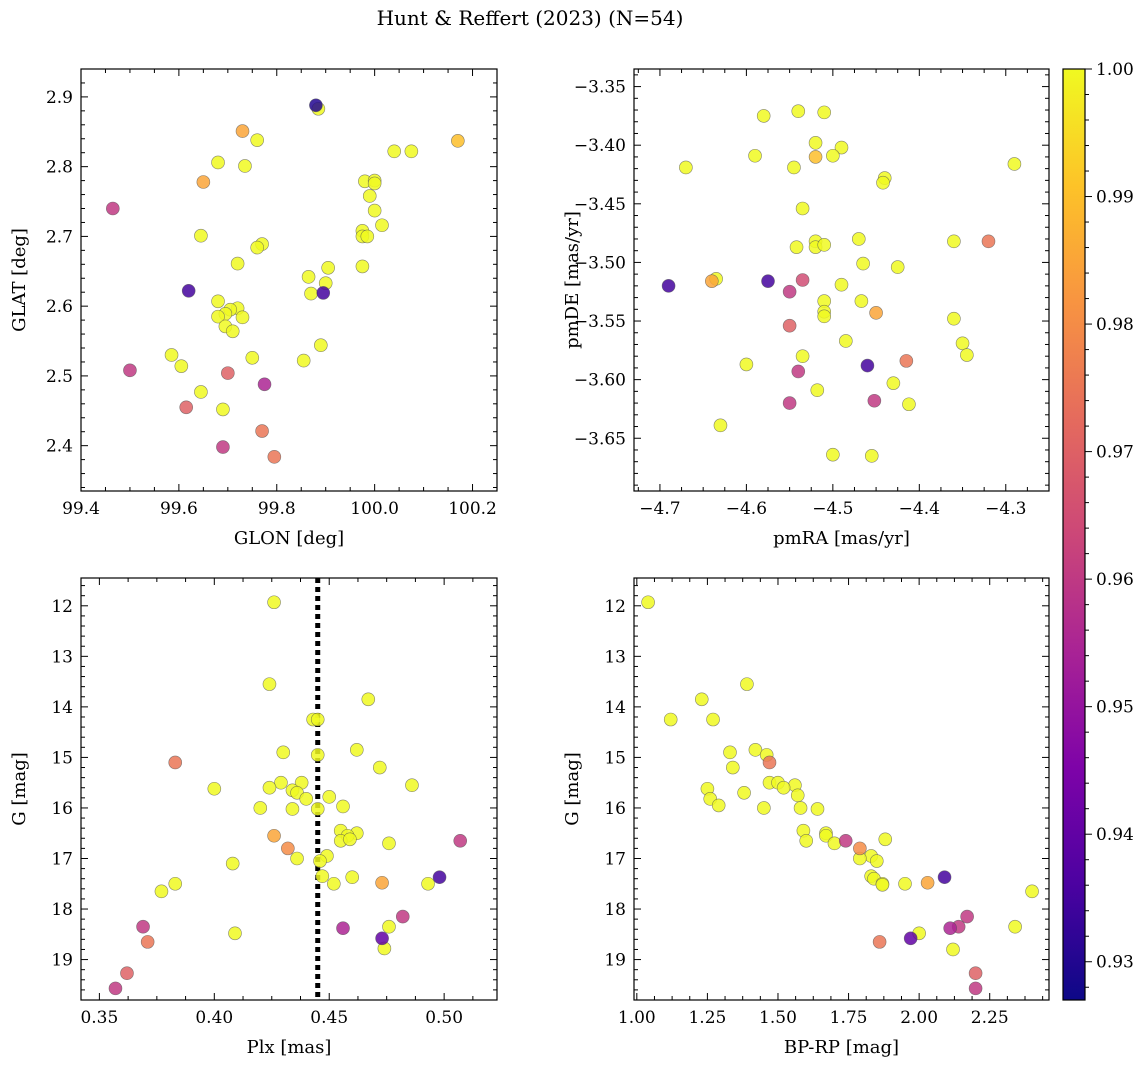 The height and width of the screenshot is (1068, 1148). I want to click on y-tick-label: 2.5, so click(59, 377).